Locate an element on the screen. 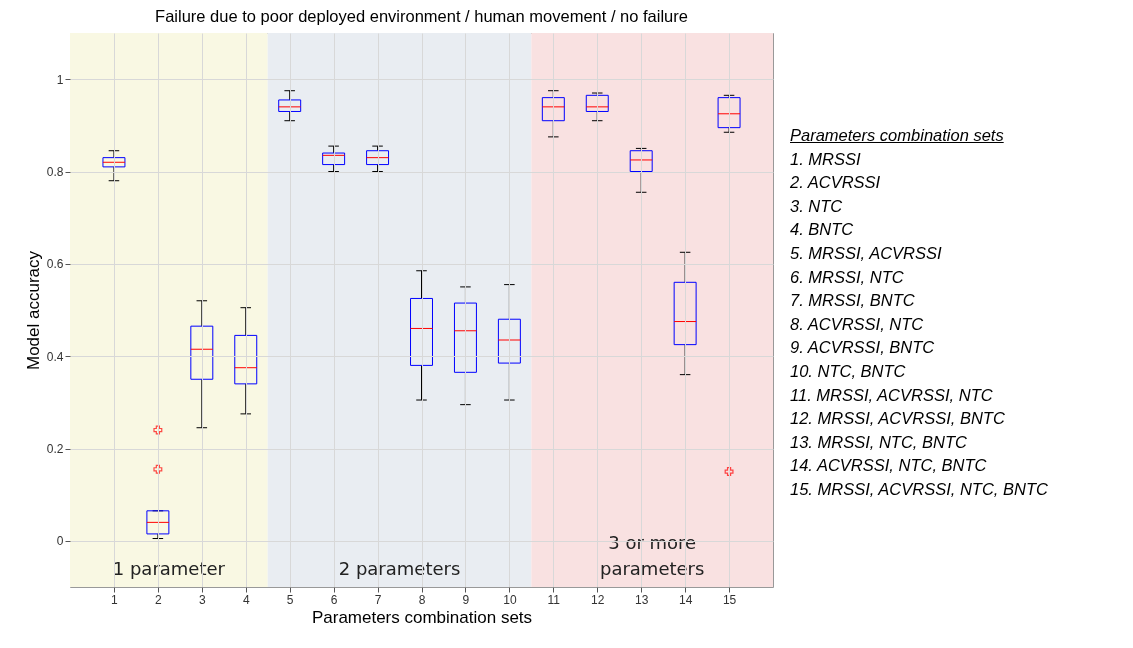 This screenshot has width=1133, height=648. text: 5. MRSSI, ACVRSSI is located at coordinates (866, 253).